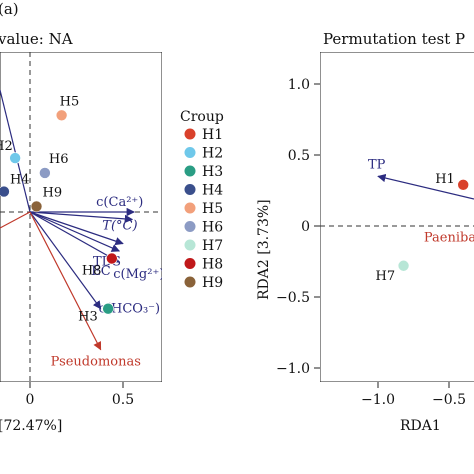 The height and width of the screenshot is (474, 474). I want to click on legend-marker-h4, so click(190, 189).